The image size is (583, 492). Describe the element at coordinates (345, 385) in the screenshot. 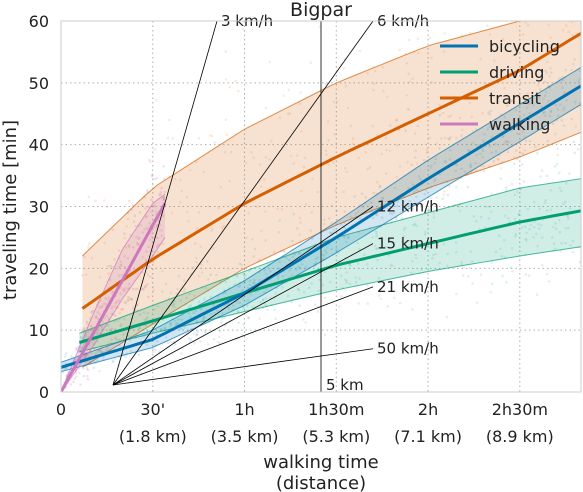

I see `distance-5km-label: 5 km` at that location.